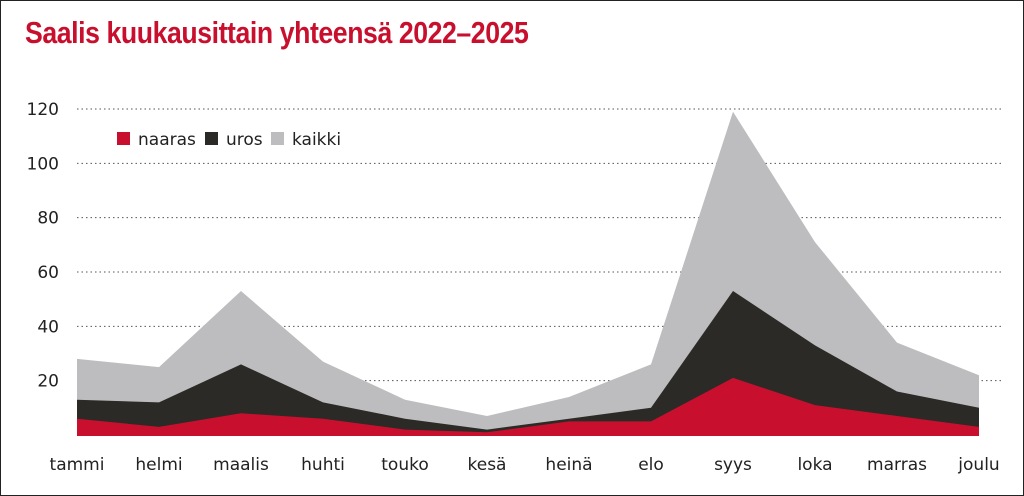 This screenshot has width=1024, height=496. I want to click on y-tick-label: 60, so click(48, 273).